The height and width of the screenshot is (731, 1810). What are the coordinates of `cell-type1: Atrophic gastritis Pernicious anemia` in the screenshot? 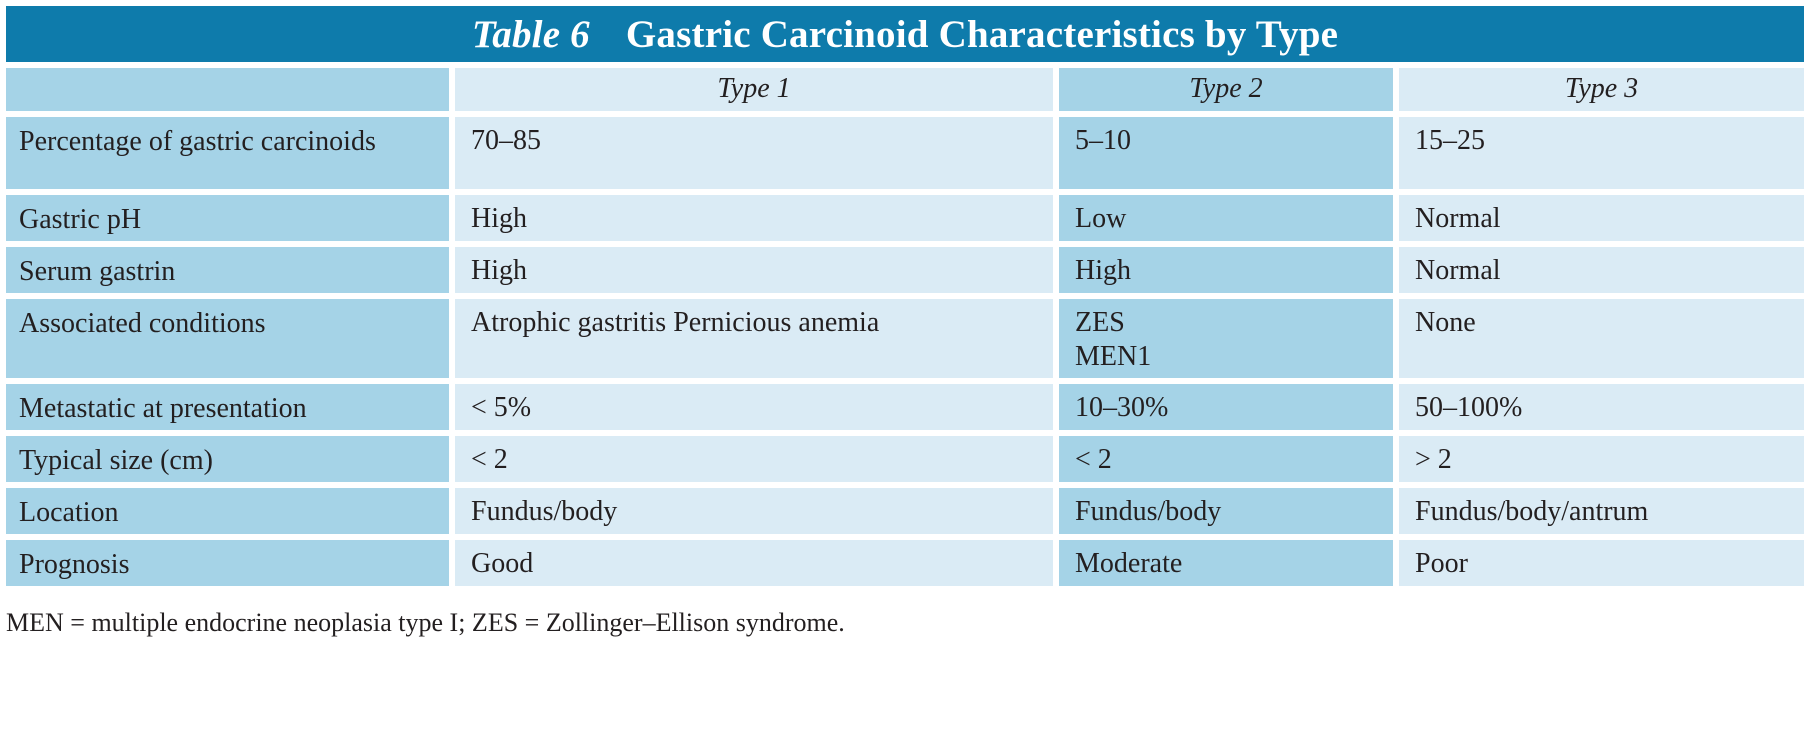 It's located at (754, 339).